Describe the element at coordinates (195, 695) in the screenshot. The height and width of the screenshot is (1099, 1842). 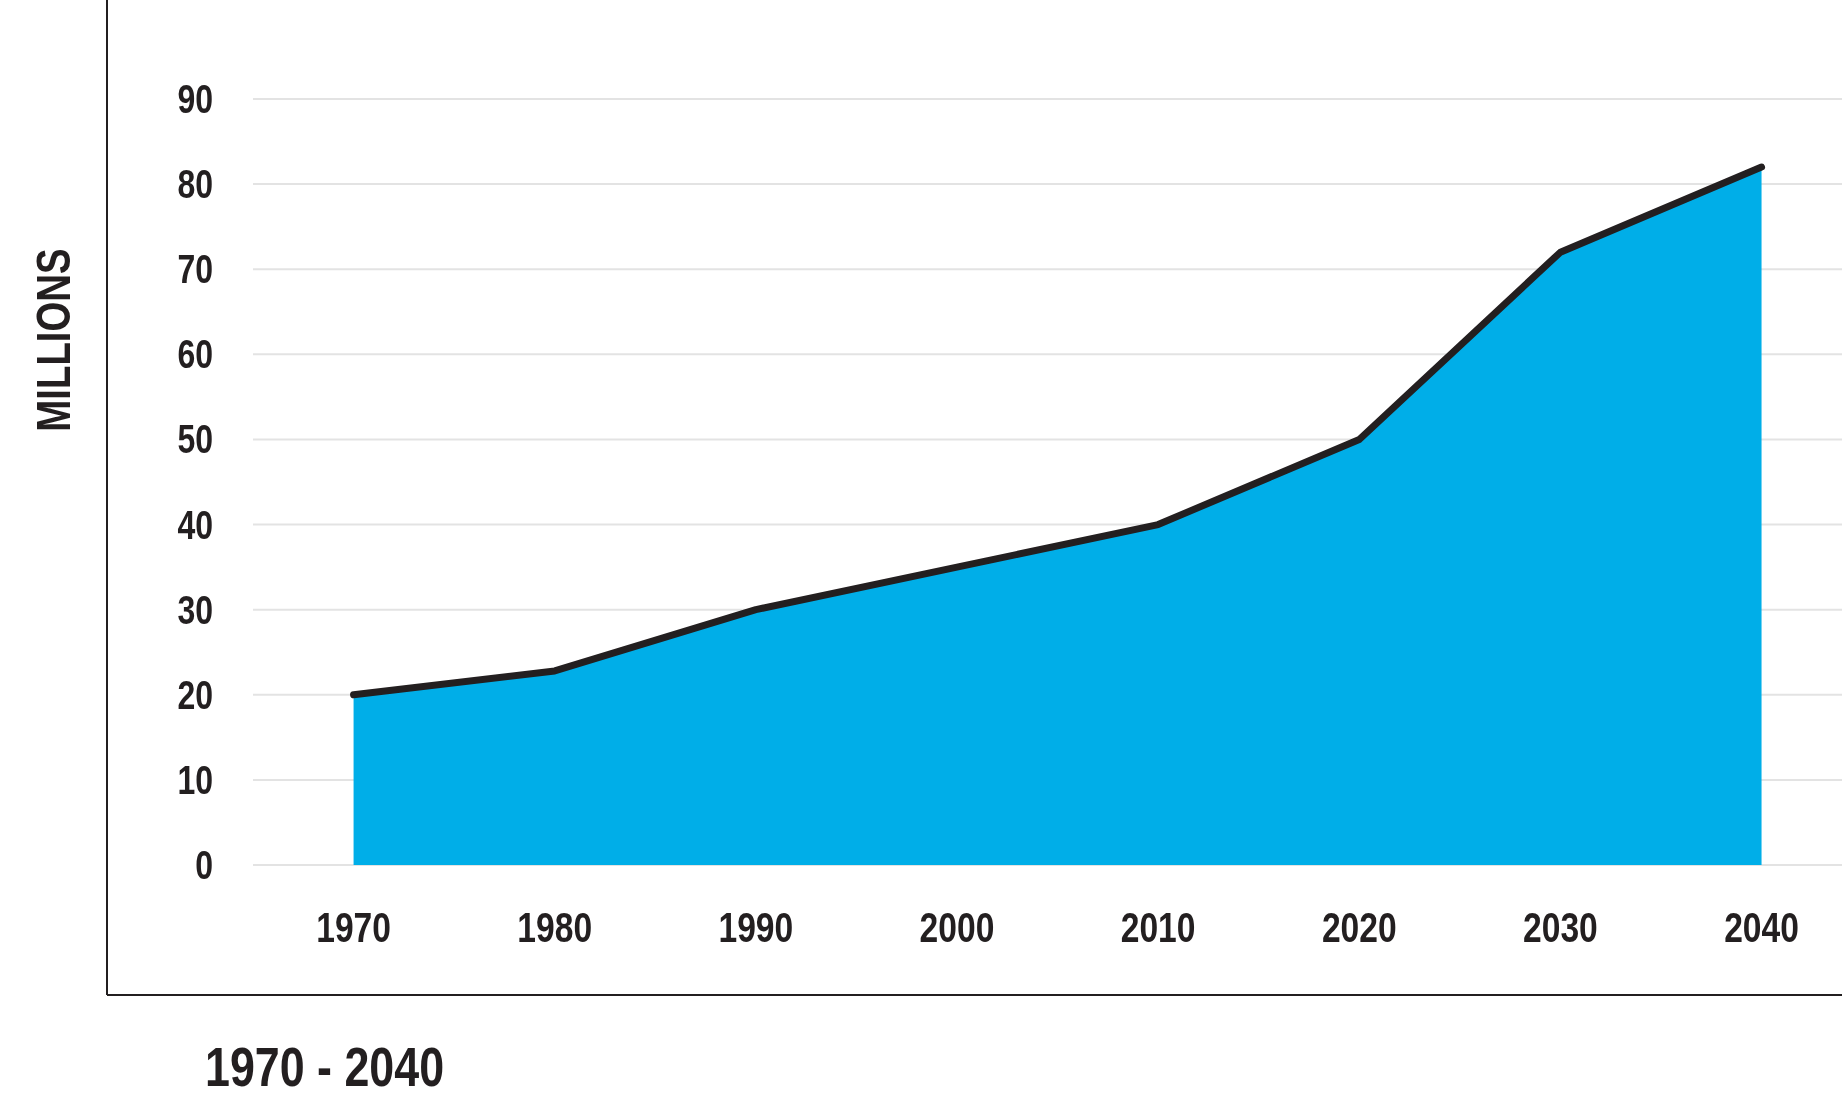
I see `y-tick-label: 20` at that location.